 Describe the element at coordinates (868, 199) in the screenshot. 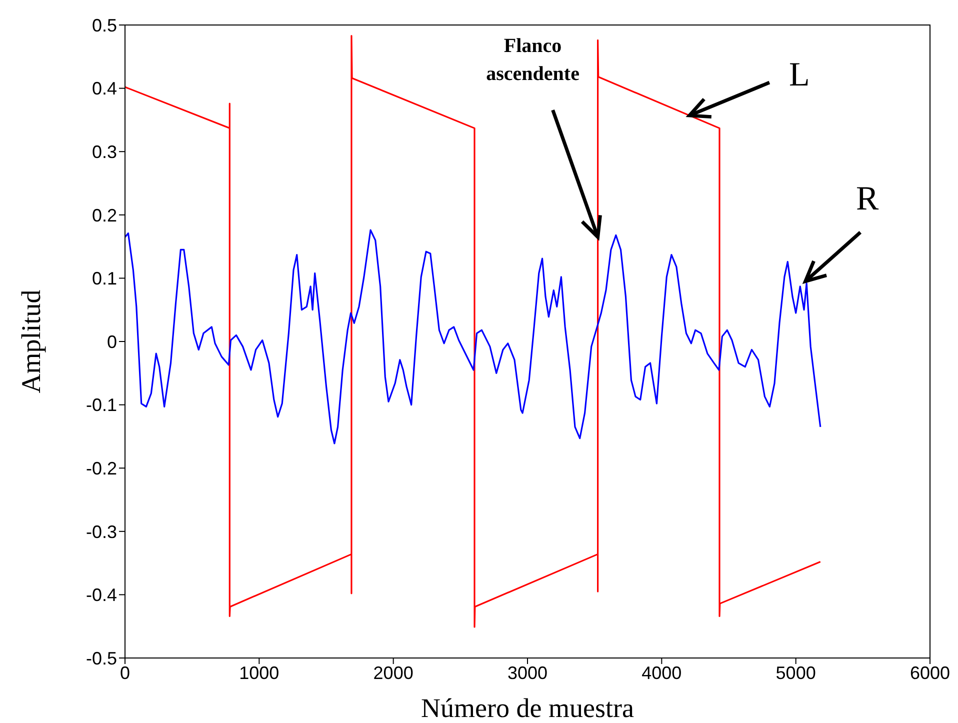

I see `annotation: R` at that location.